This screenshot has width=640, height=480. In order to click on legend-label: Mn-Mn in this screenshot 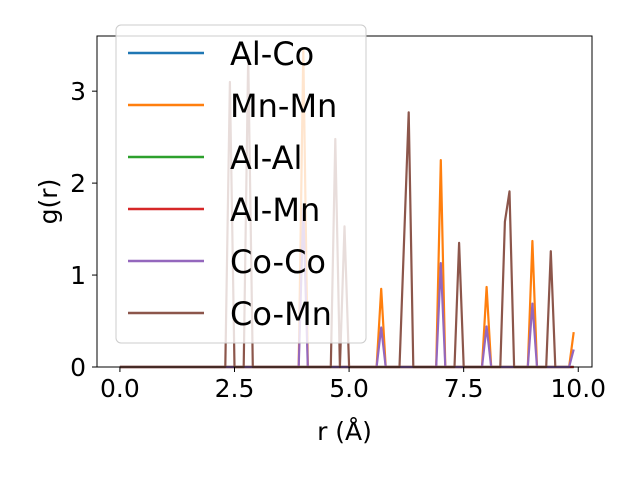, I will do `click(283, 106)`.